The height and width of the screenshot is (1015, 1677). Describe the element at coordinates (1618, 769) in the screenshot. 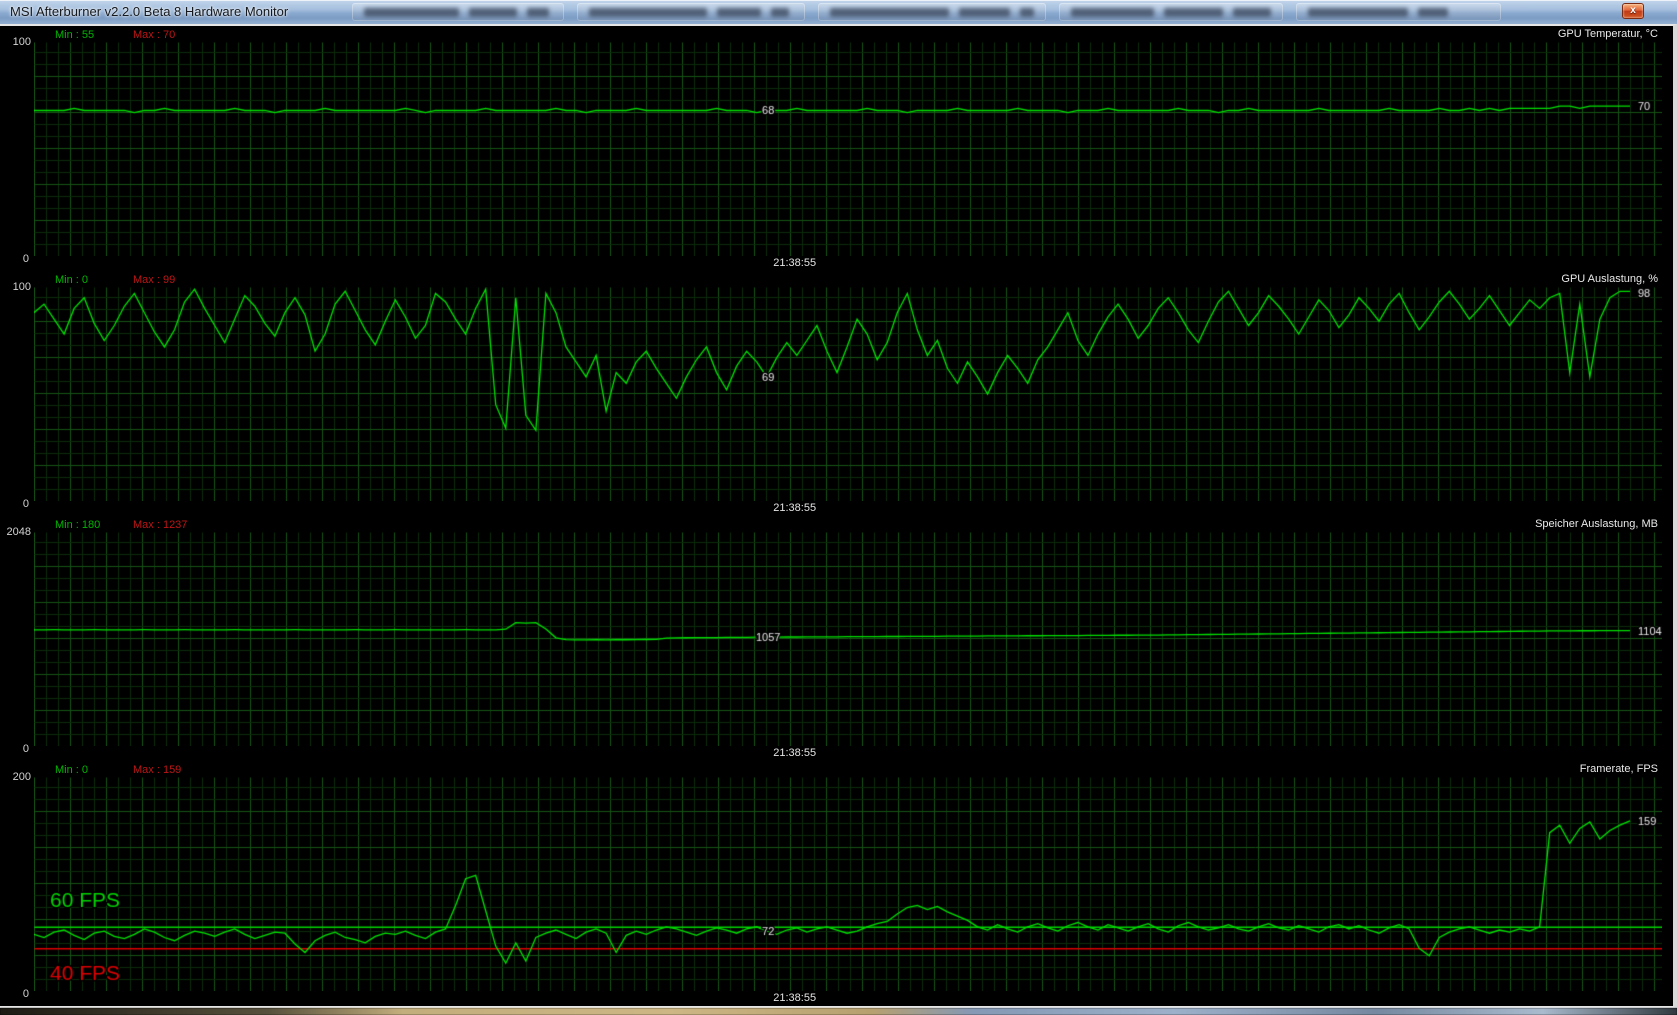

I see `panel-title: Framerate, FPS` at that location.